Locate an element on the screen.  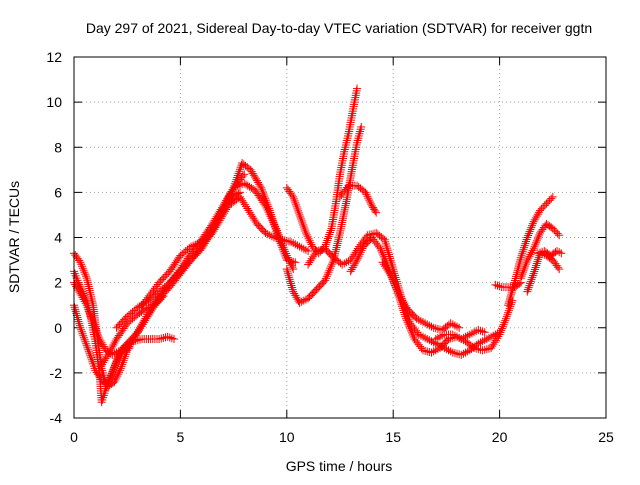
y-tick-label: -2 is located at coordinates (56, 373).